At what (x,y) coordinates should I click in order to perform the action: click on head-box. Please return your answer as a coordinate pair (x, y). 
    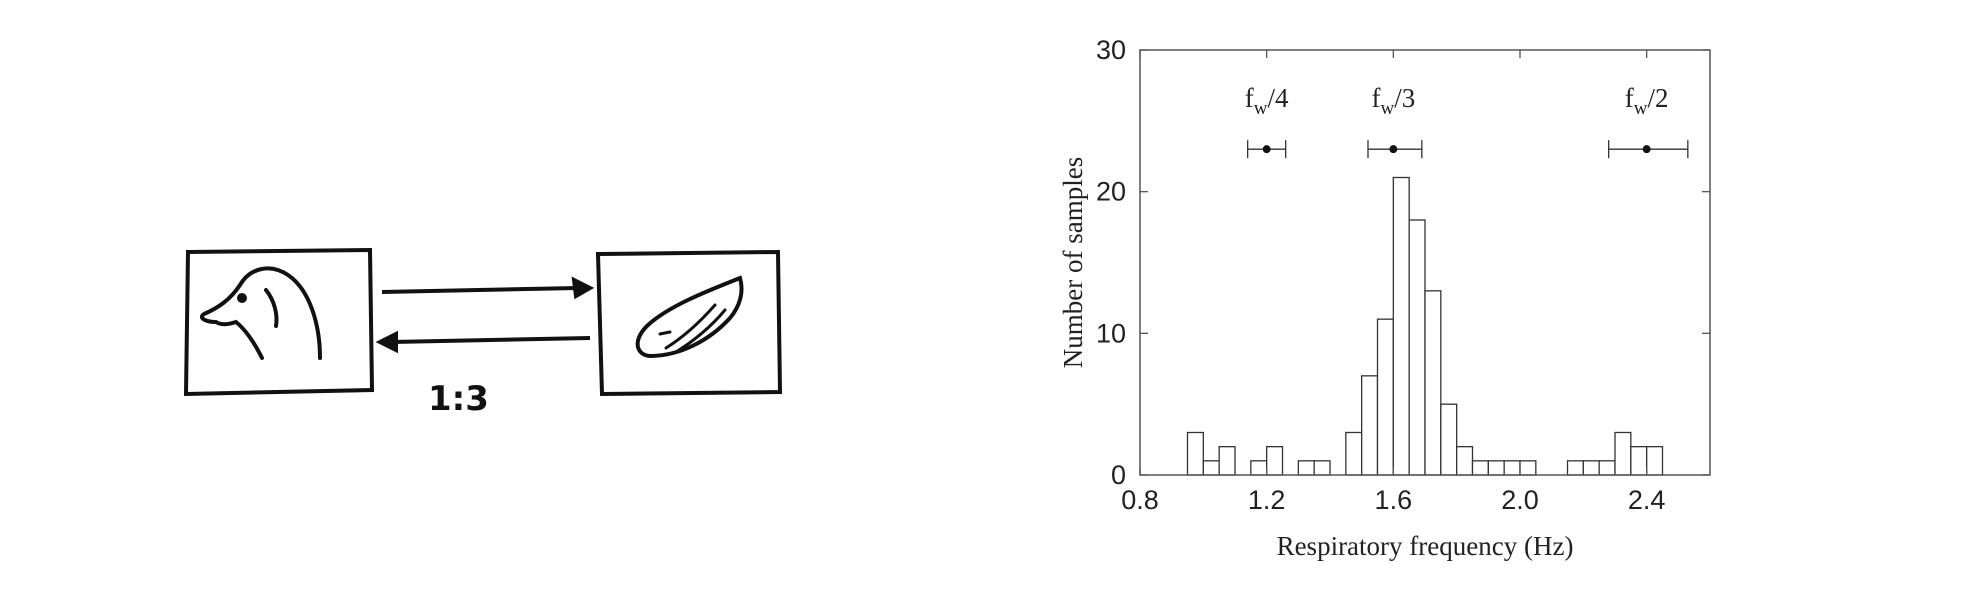
    Looking at the image, I should click on (279, 322).